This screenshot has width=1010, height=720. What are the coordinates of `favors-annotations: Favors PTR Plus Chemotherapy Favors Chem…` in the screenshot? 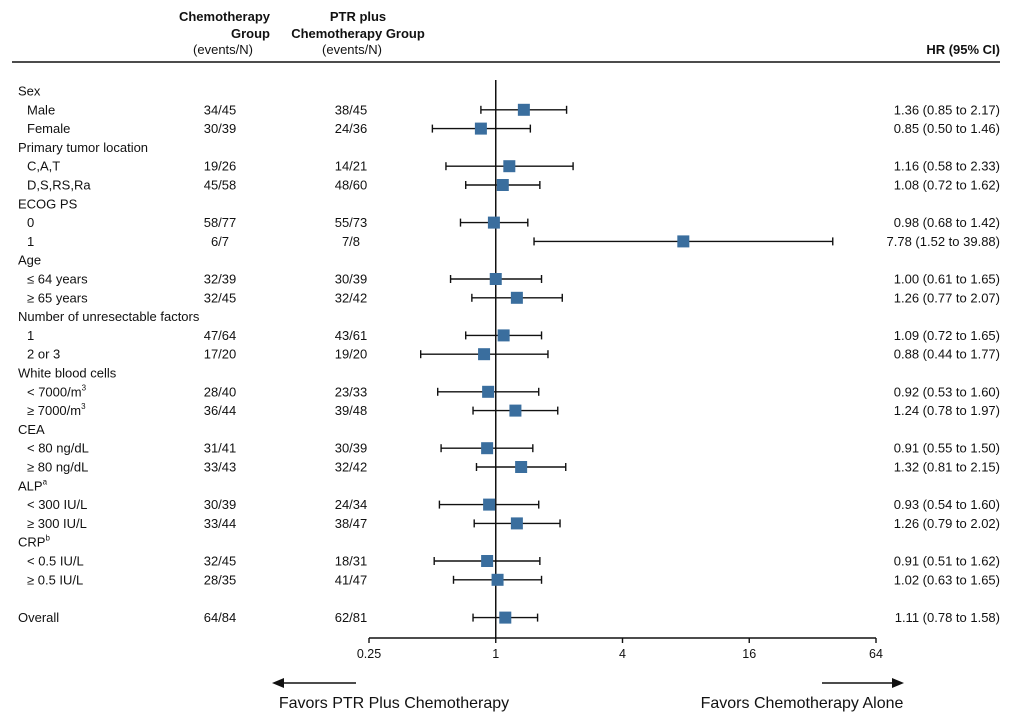 It's located at (588, 695).